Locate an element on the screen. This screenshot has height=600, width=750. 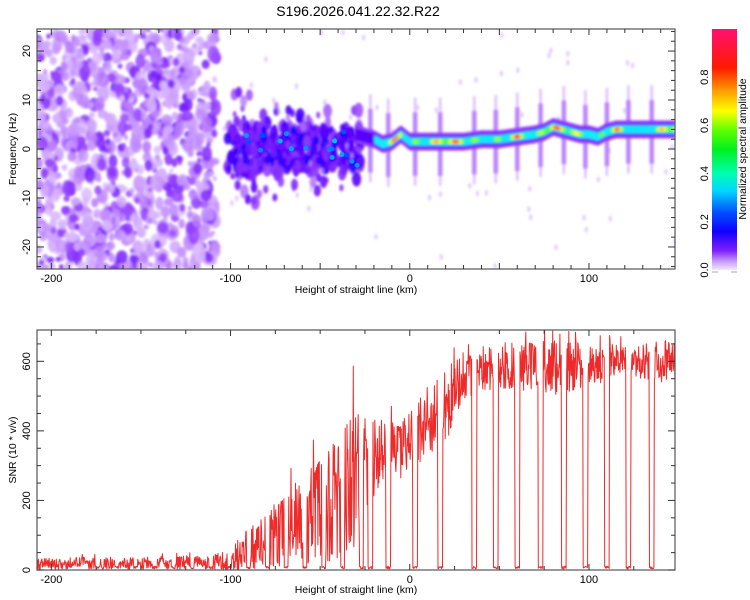
chart-title: S196.2026.041.22.32.R22 is located at coordinates (358, 11).